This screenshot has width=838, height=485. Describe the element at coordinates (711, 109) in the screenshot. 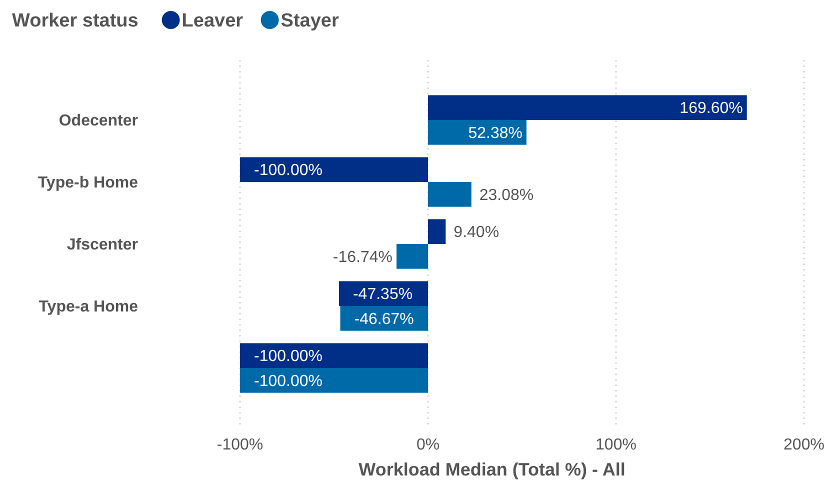

I see `data-label: 169.60%` at that location.